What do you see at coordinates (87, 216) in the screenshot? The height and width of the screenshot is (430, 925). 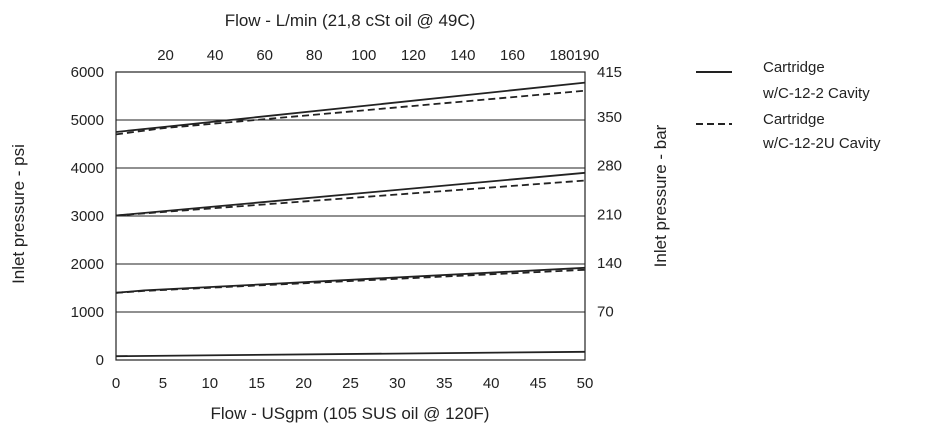 I see `tick-label-left: 3000` at bounding box center [87, 216].